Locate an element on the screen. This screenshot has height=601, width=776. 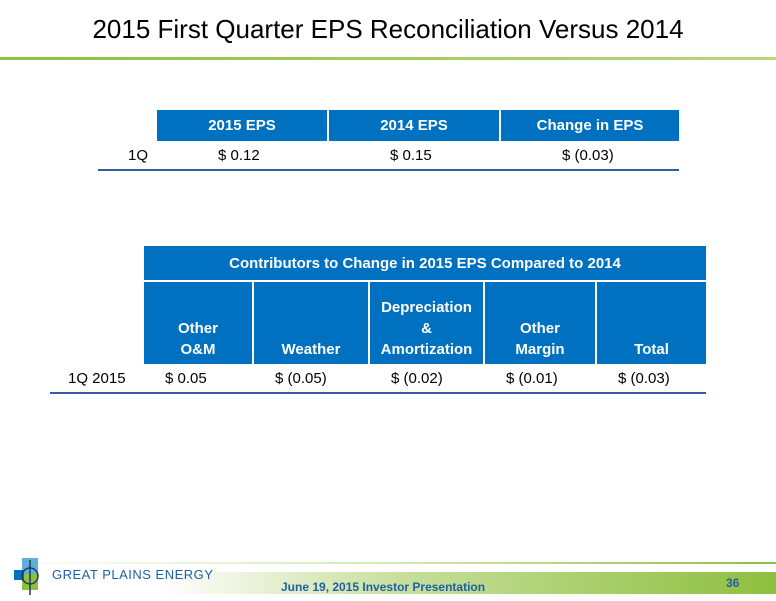
eps-change-value: $ (0.03) is located at coordinates (589, 156).